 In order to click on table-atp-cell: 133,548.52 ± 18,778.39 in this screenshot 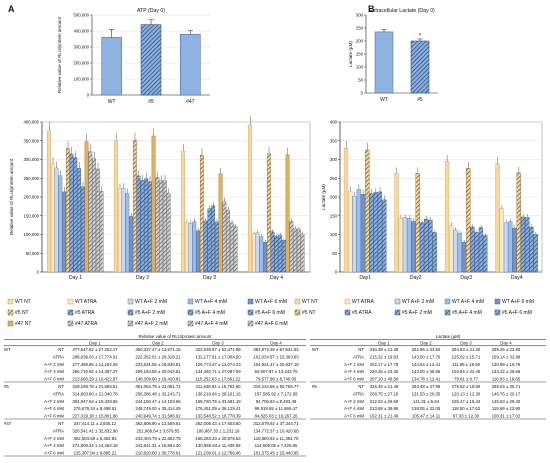, I will do `click(218, 416)`.